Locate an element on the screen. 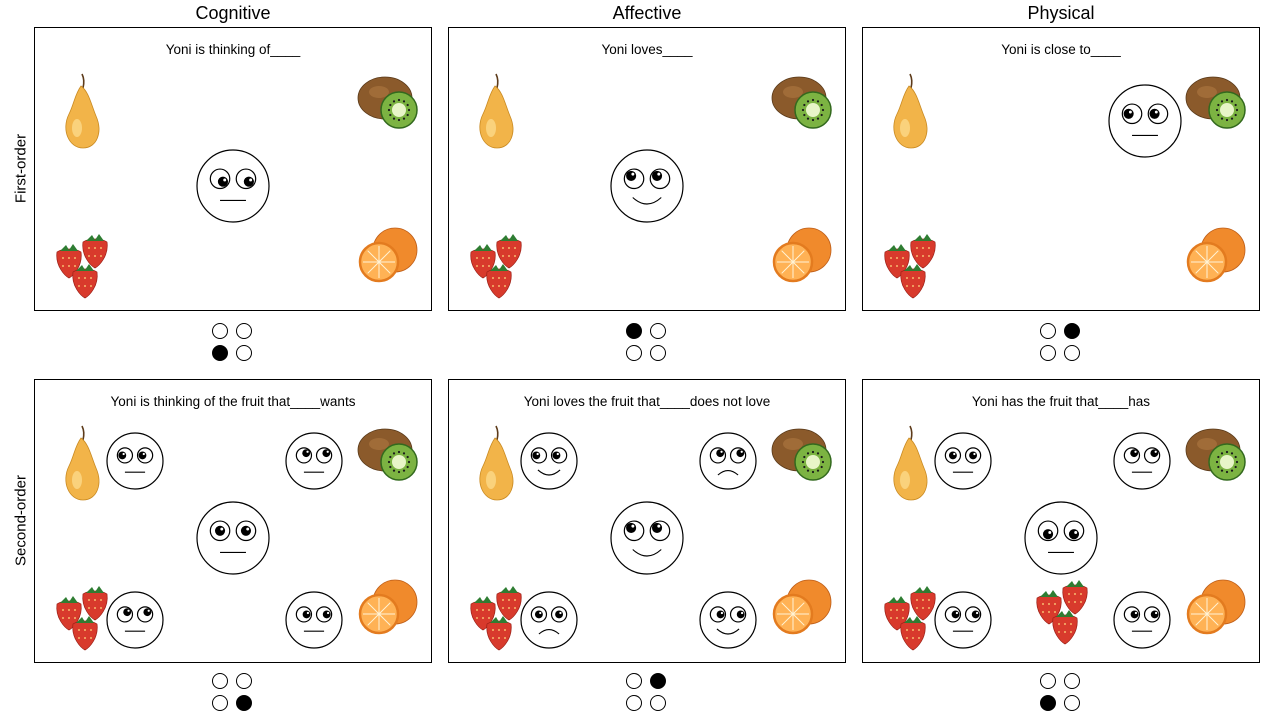 This screenshot has height=719, width=1269. row-label-first-order: First-order is located at coordinates (21, 168).